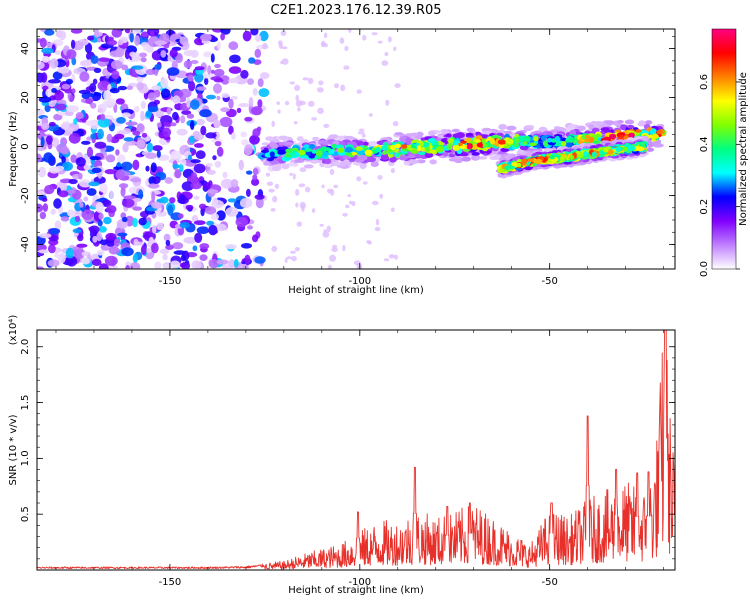 Image resolution: width=750 pixels, height=600 pixels. I want to click on heatmap-signal-layer, so click(463, 149).